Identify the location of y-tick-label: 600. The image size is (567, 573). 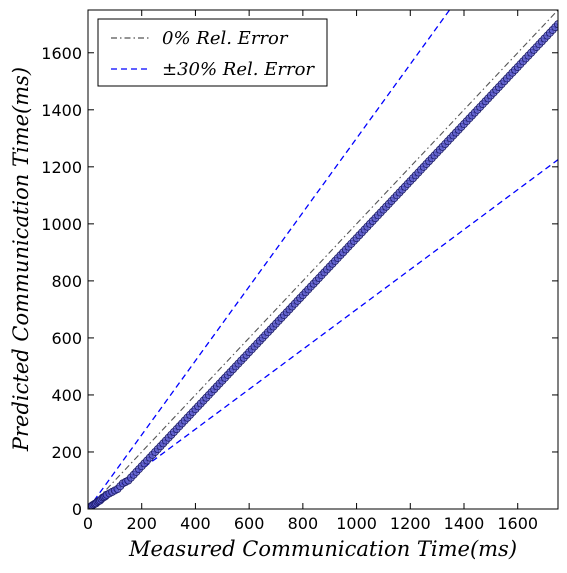
(66, 338).